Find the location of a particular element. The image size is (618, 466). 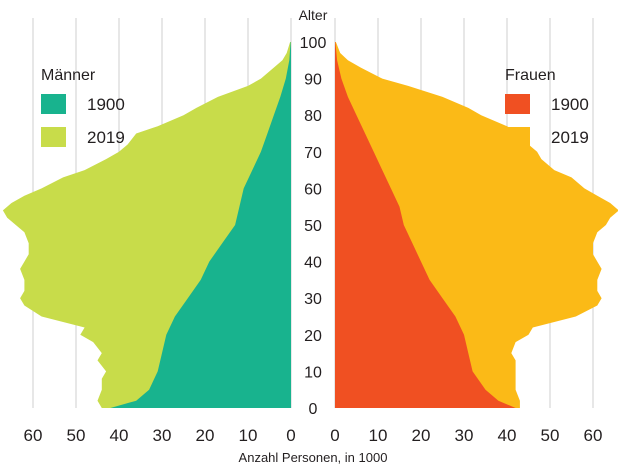

age-tick-50: 50 is located at coordinates (313, 226).